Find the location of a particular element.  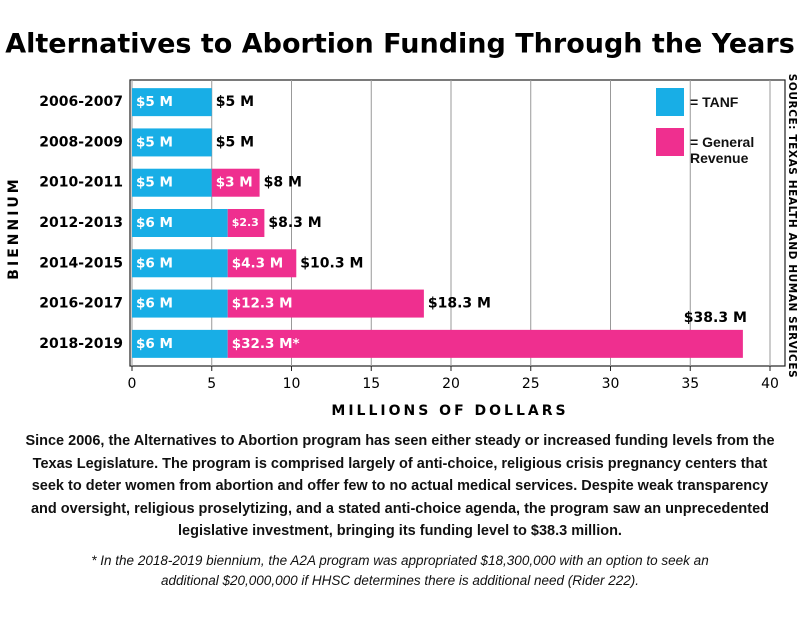

value-label: $32.3 M* is located at coordinates (266, 344).